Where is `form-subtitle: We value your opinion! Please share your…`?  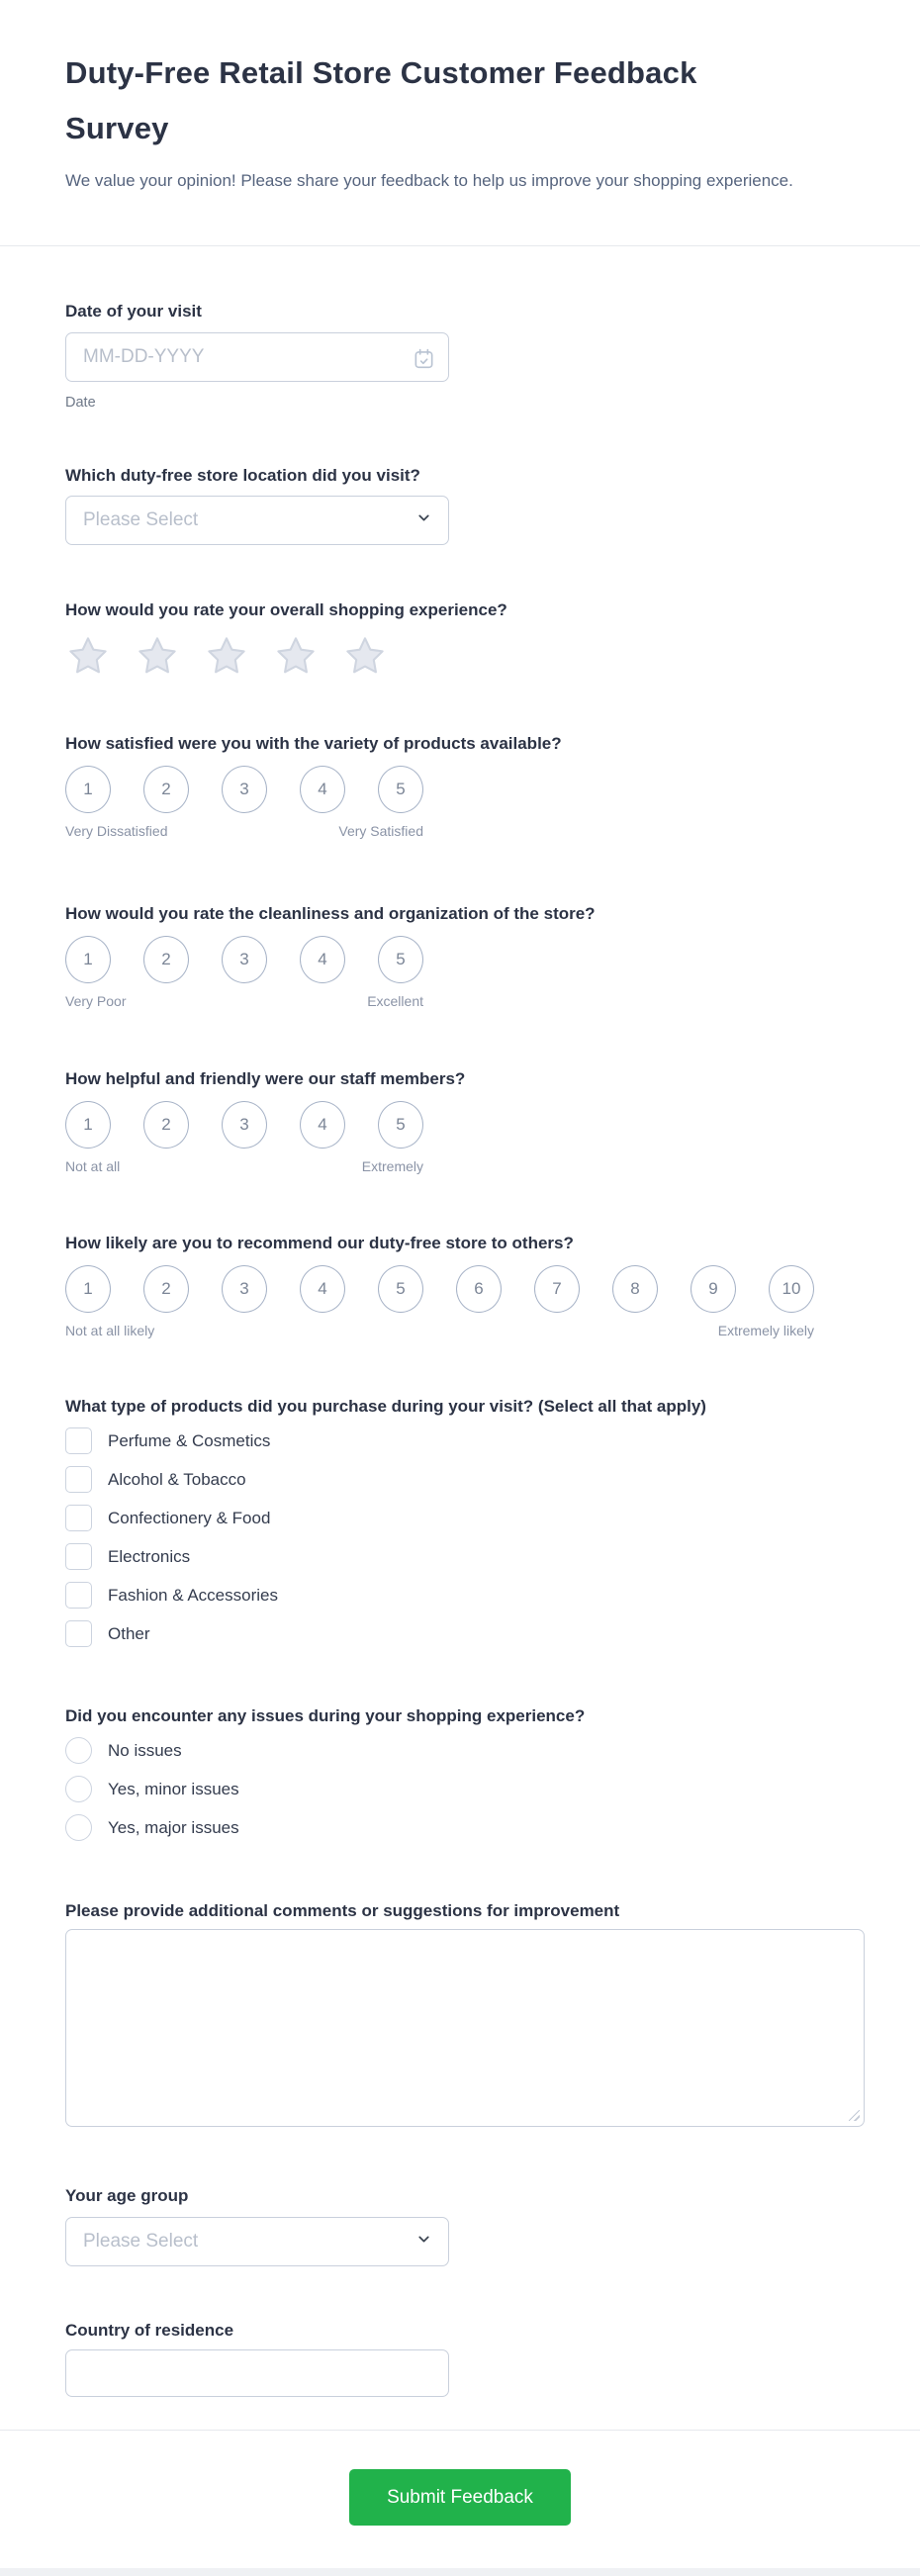
form-subtitle: We value your opinion! Please share your… is located at coordinates (429, 180).